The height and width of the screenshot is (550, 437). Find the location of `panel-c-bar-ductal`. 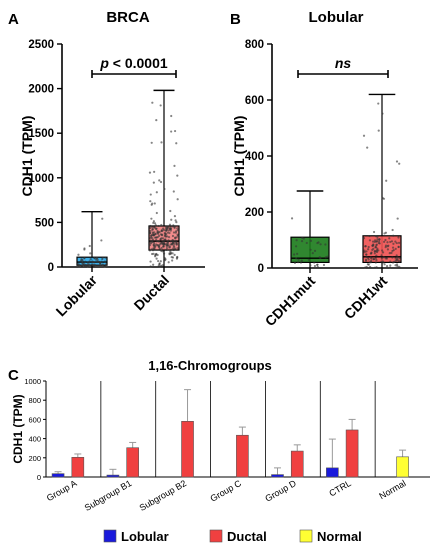

panel-c-bar-ductal is located at coordinates (242, 456).